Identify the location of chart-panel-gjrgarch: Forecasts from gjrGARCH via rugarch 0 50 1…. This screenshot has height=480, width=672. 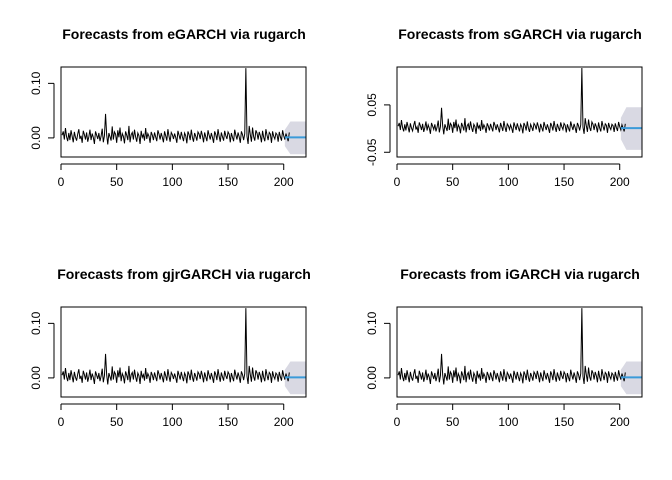
(170, 347).